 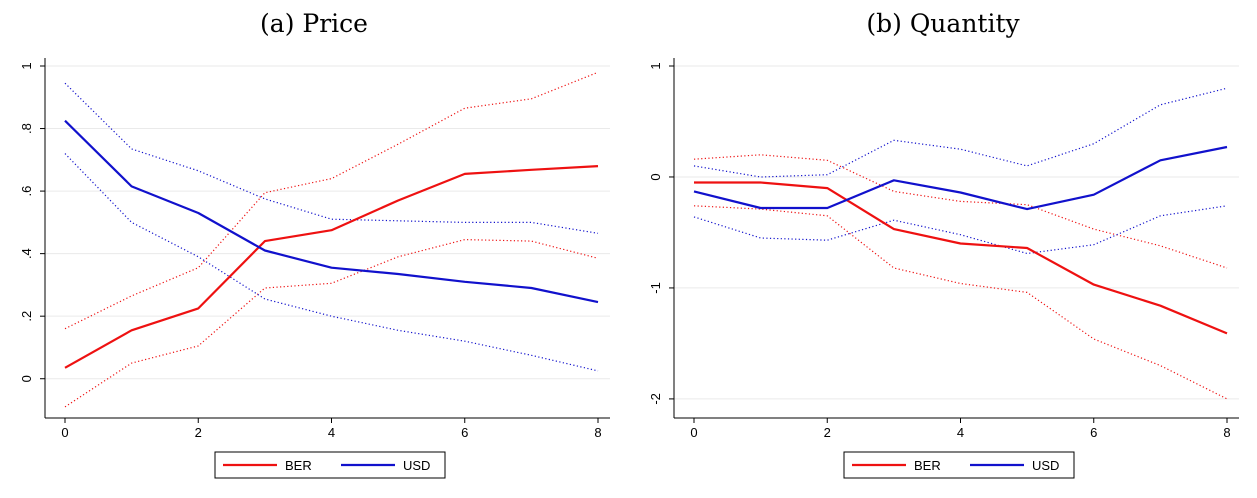 What do you see at coordinates (26, 191) in the screenshot?
I see `y-tick-label: .6` at bounding box center [26, 191].